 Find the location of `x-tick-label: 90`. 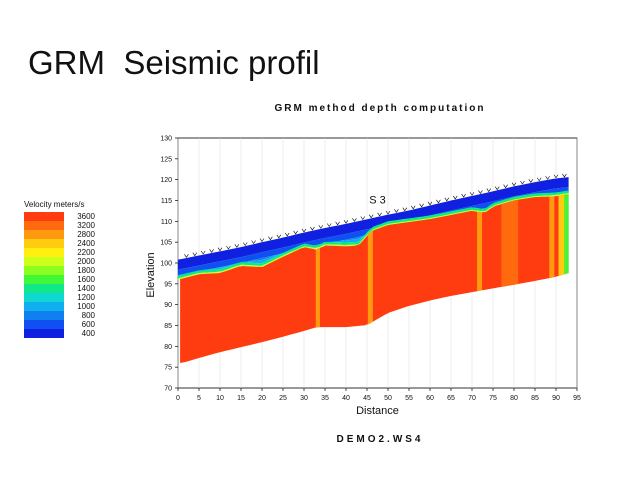

x-tick-label: 90 is located at coordinates (556, 398).